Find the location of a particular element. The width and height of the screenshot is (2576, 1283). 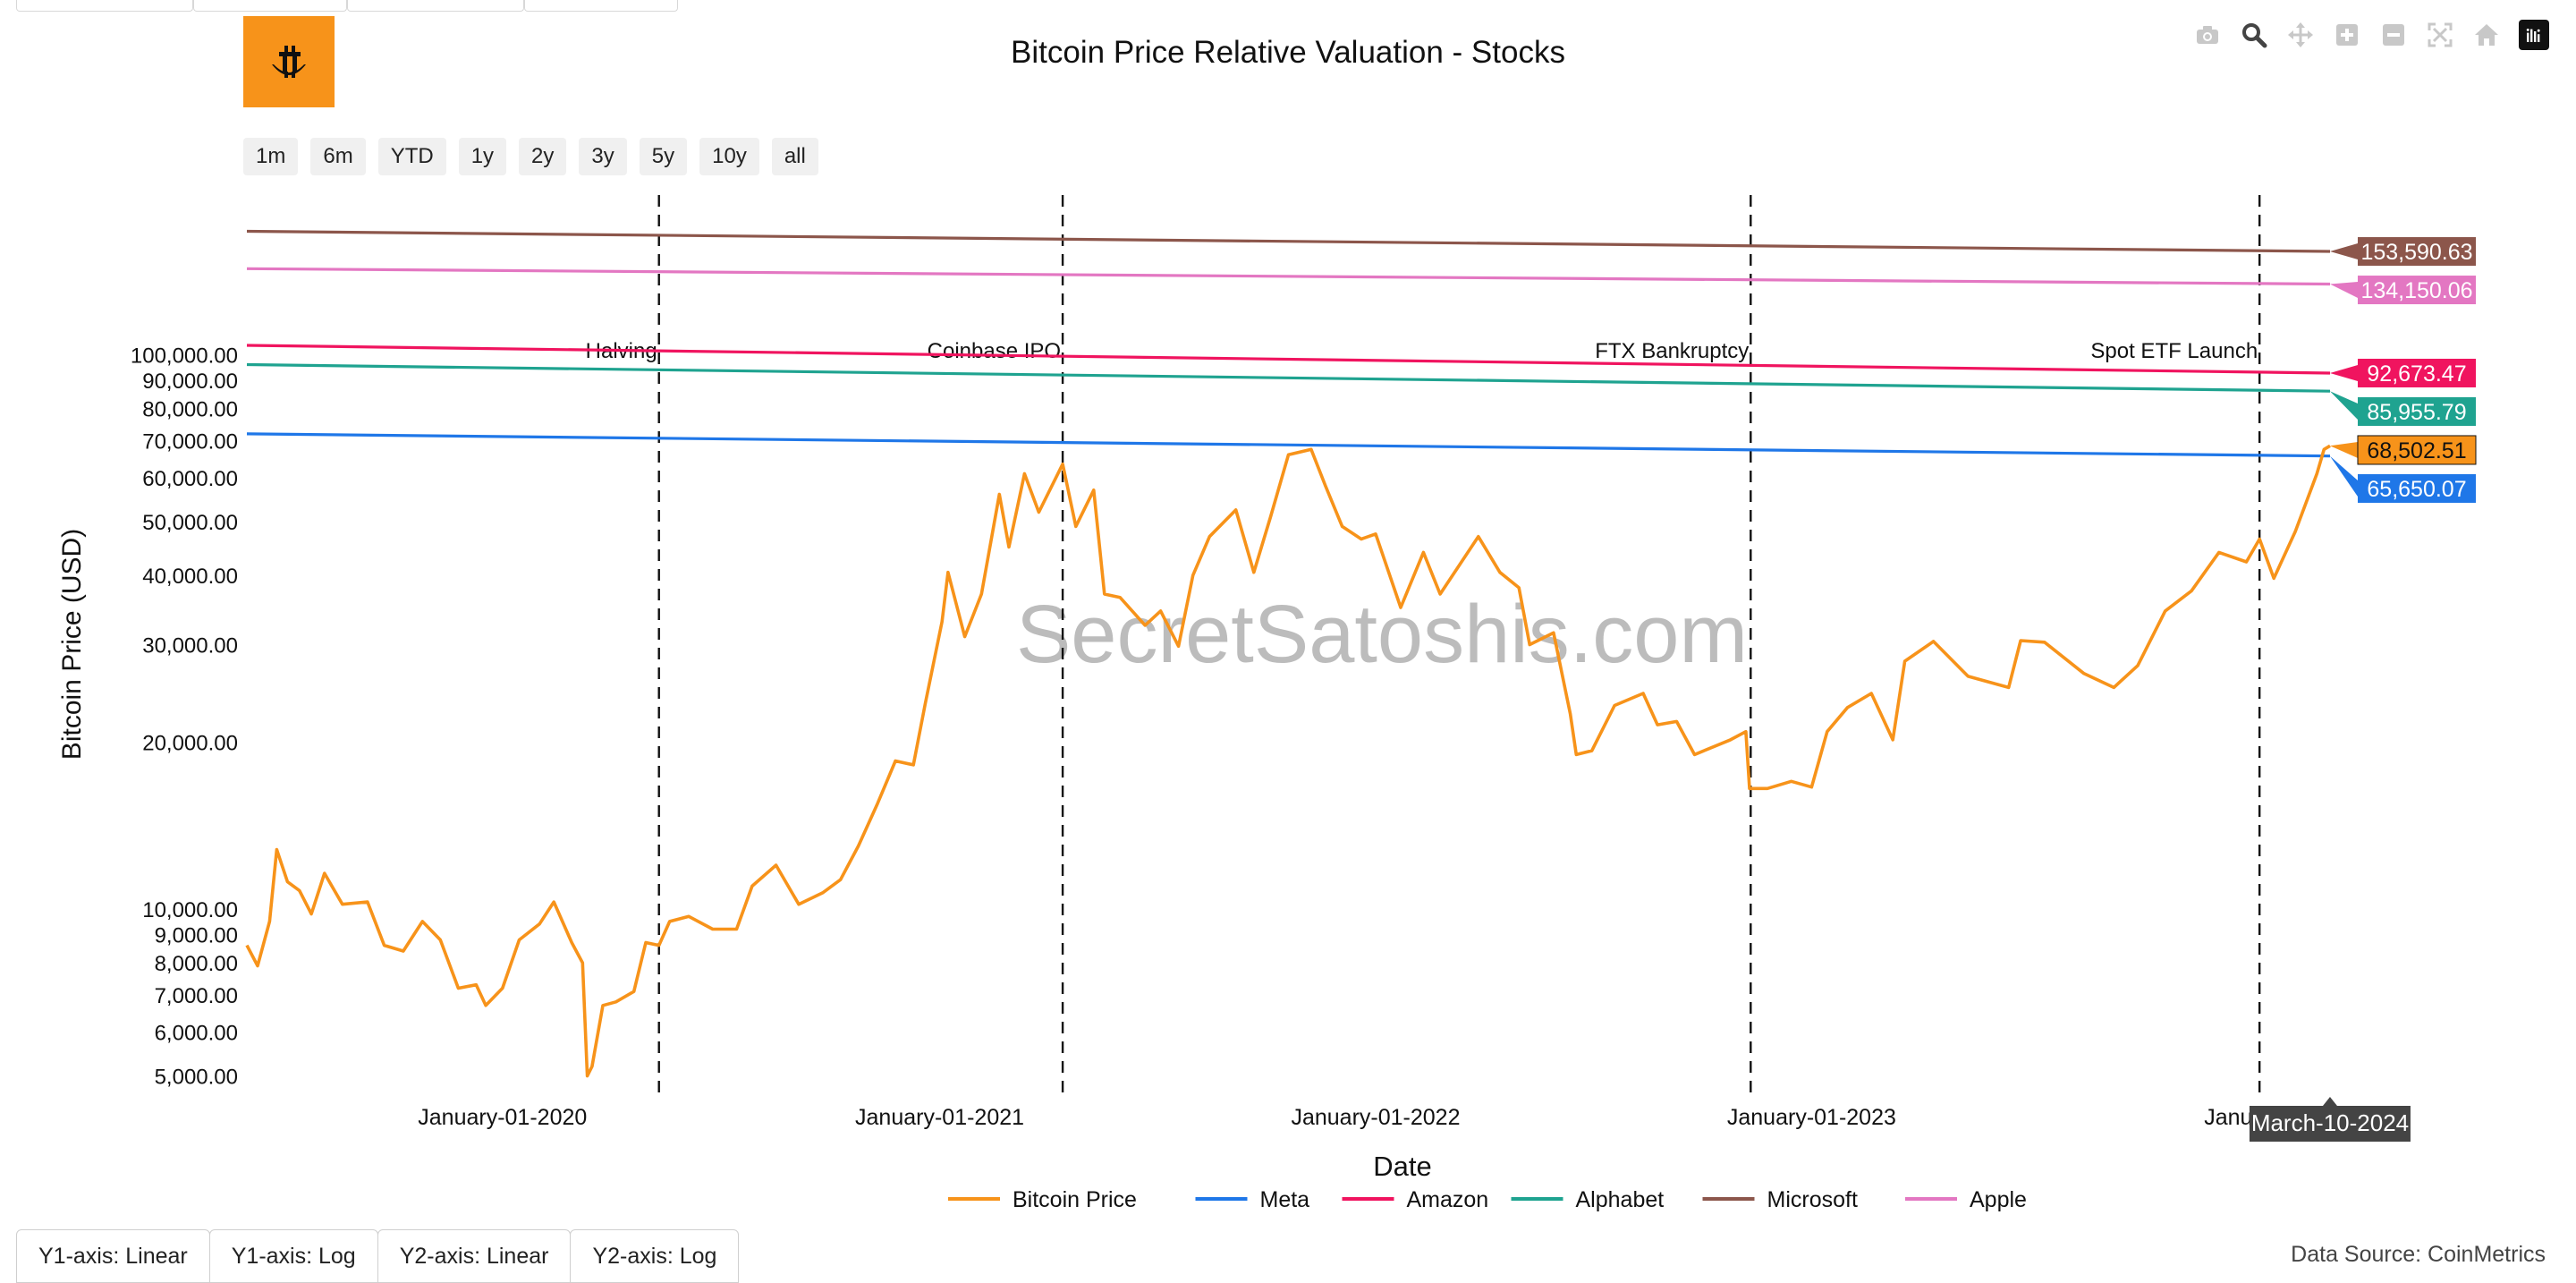

hover-date-label: March-10-2024 is located at coordinates (2330, 1122).